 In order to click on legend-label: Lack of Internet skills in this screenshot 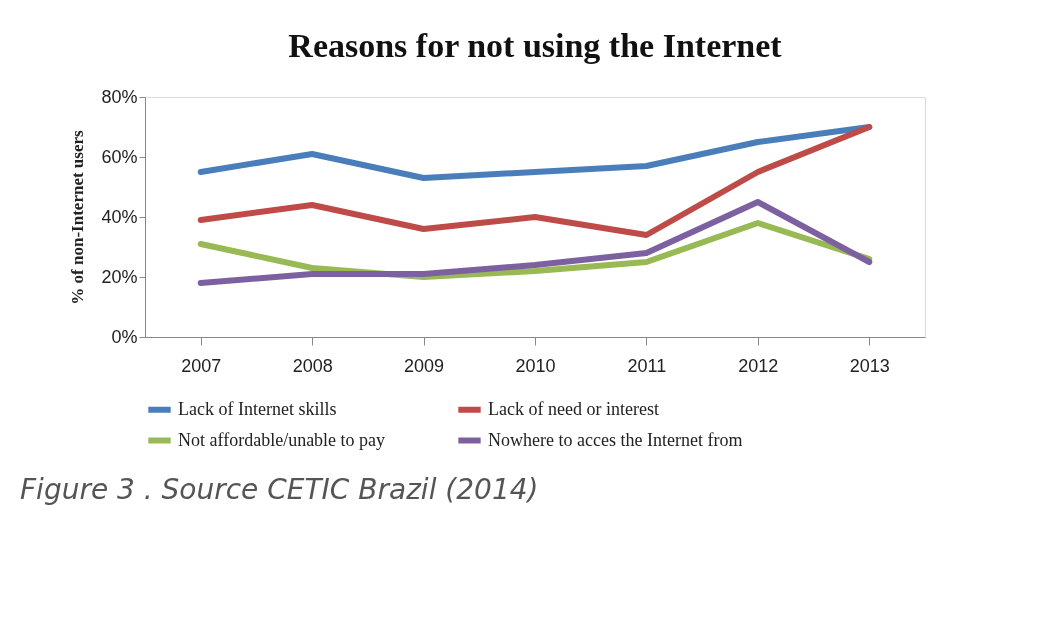, I will do `click(257, 408)`.